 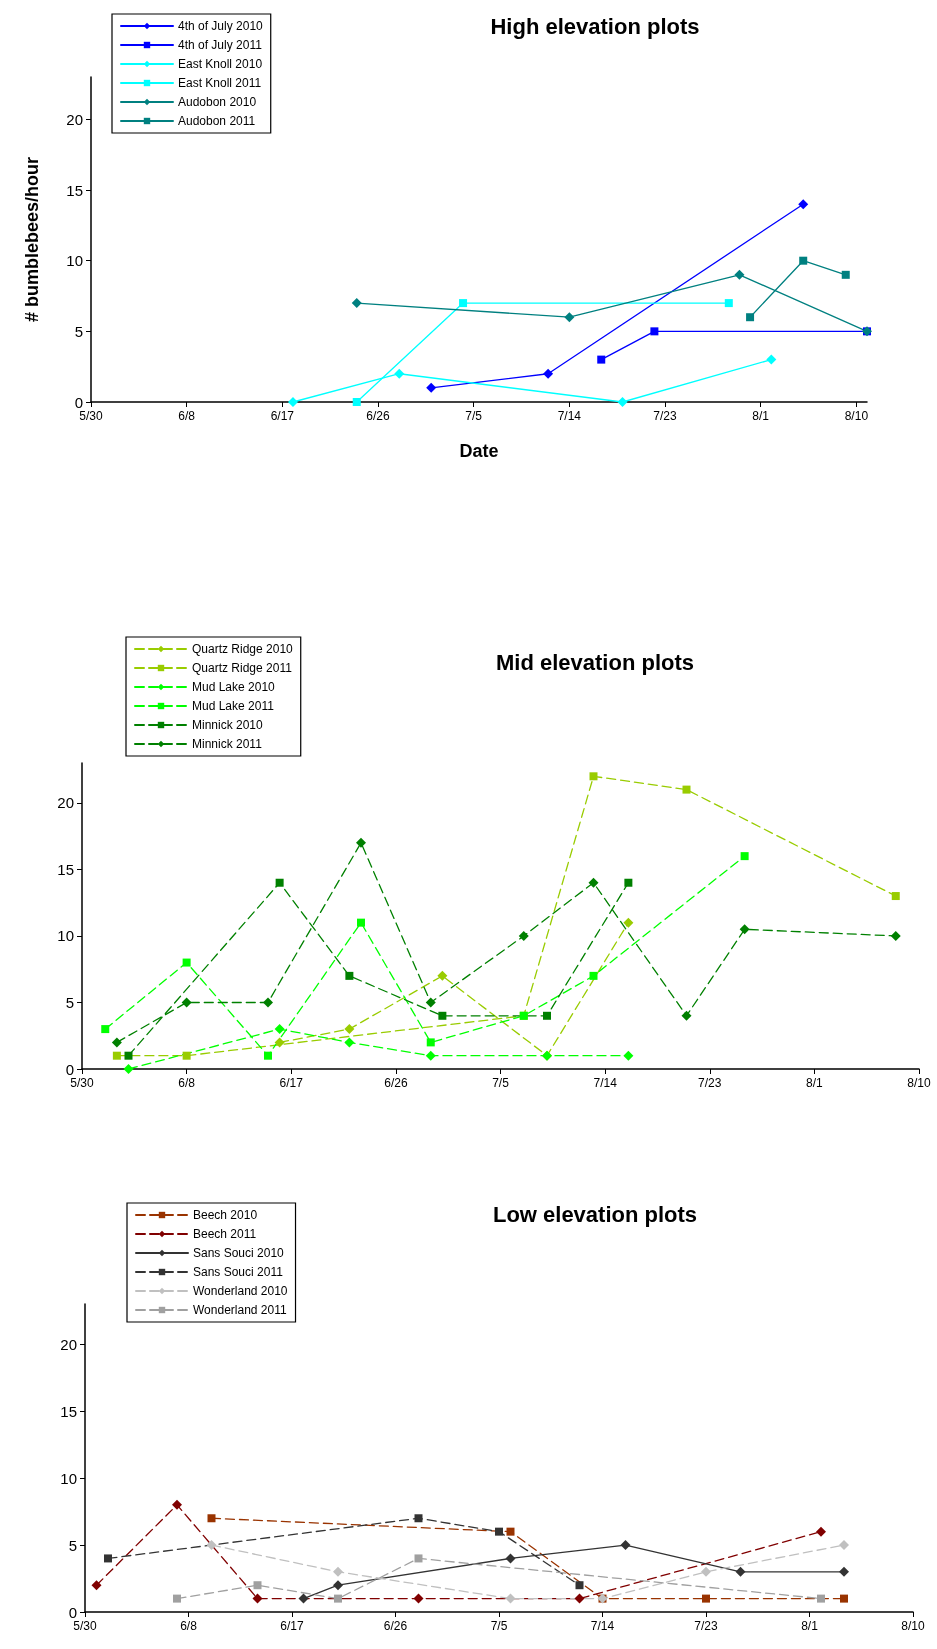 What do you see at coordinates (220, 64) in the screenshot?
I see `legend-label: East Knoll 2010` at bounding box center [220, 64].